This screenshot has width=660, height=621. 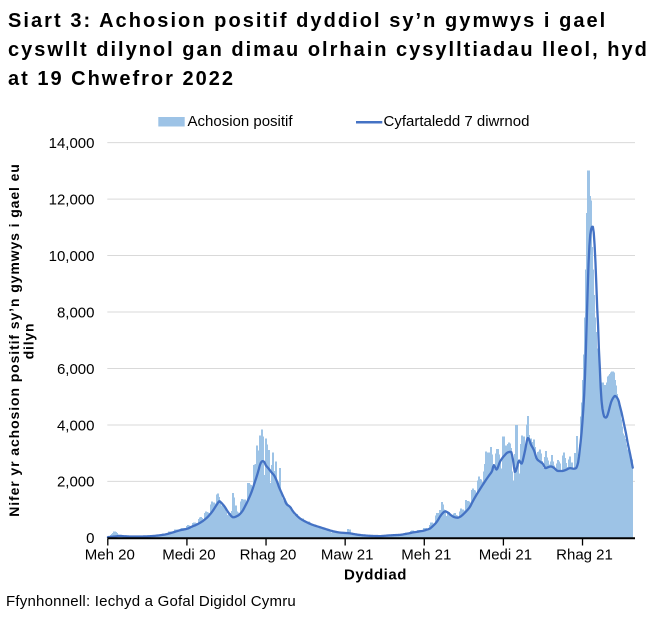 What do you see at coordinates (72, 199) in the screenshot?
I see `svg-text: 12,000` at bounding box center [72, 199].